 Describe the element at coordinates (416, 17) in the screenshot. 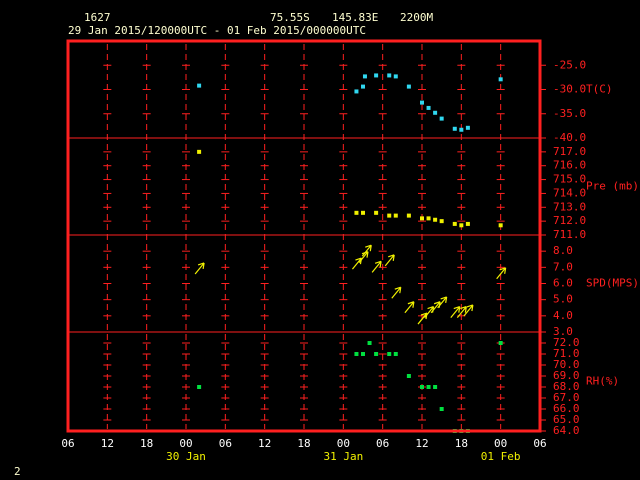

I see `elevation: 2200M` at that location.